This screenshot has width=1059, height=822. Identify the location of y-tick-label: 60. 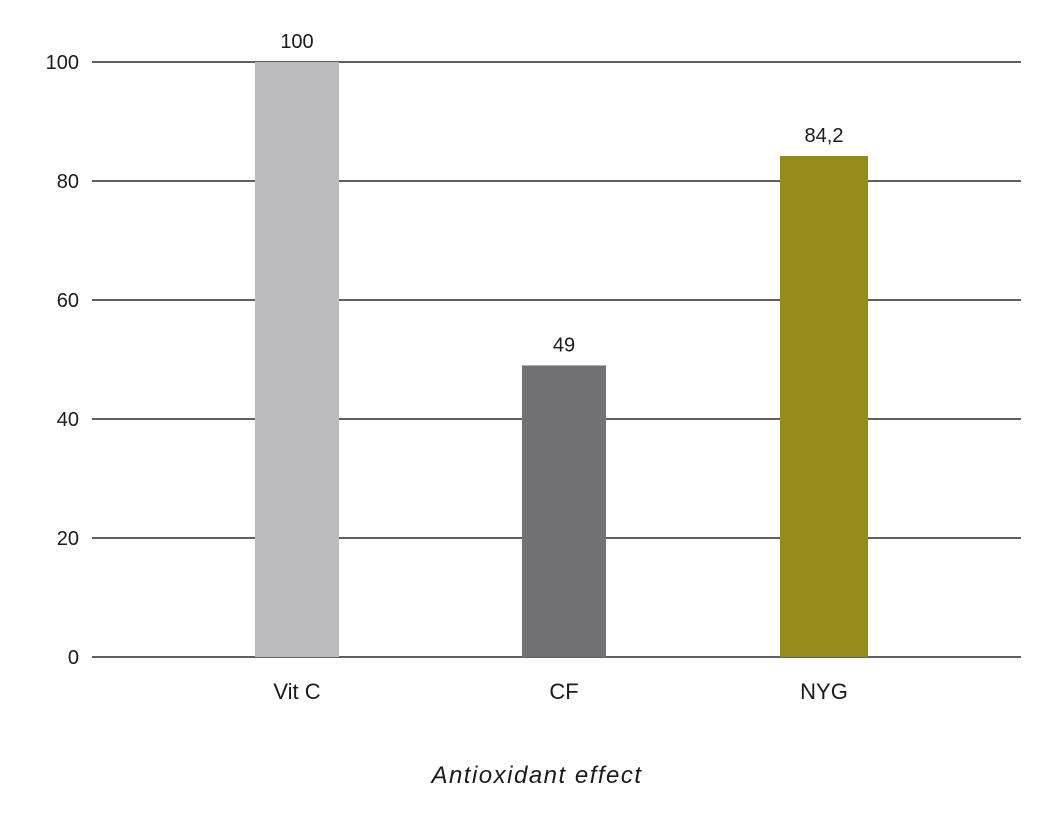
(68, 301).